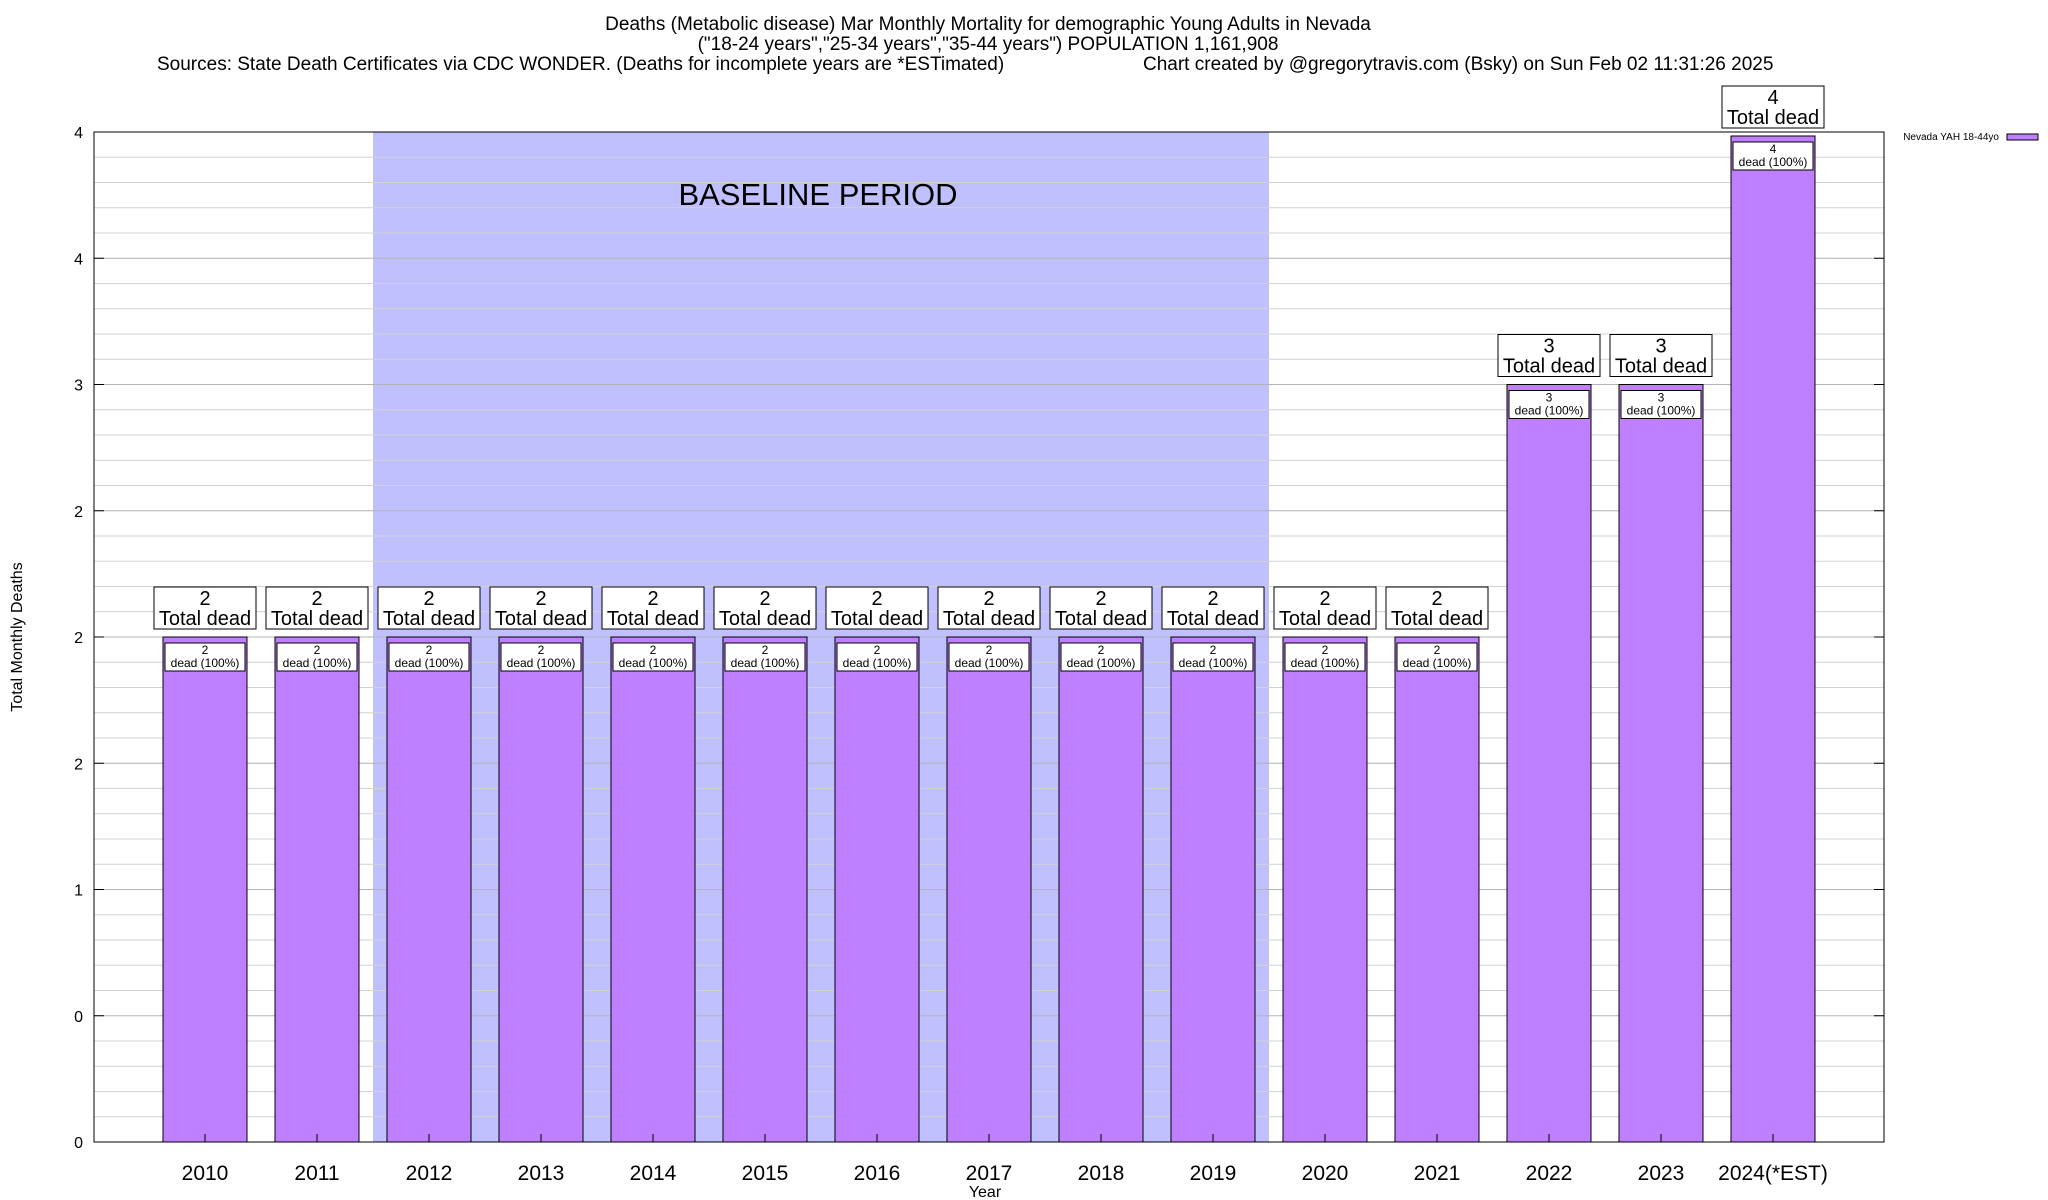 Image resolution: width=2048 pixels, height=1200 pixels. What do you see at coordinates (1549, 1173) in the screenshot?
I see `x-tick-label: 2022` at bounding box center [1549, 1173].